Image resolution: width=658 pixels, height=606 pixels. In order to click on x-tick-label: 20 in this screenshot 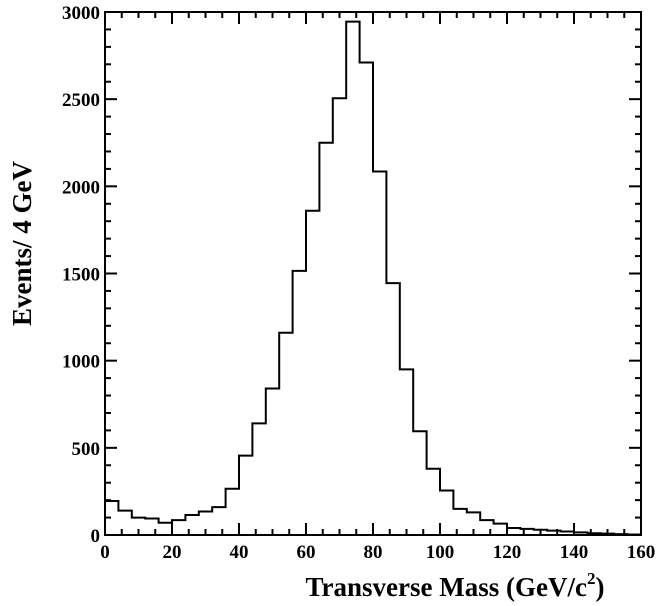, I will do `click(172, 552)`.